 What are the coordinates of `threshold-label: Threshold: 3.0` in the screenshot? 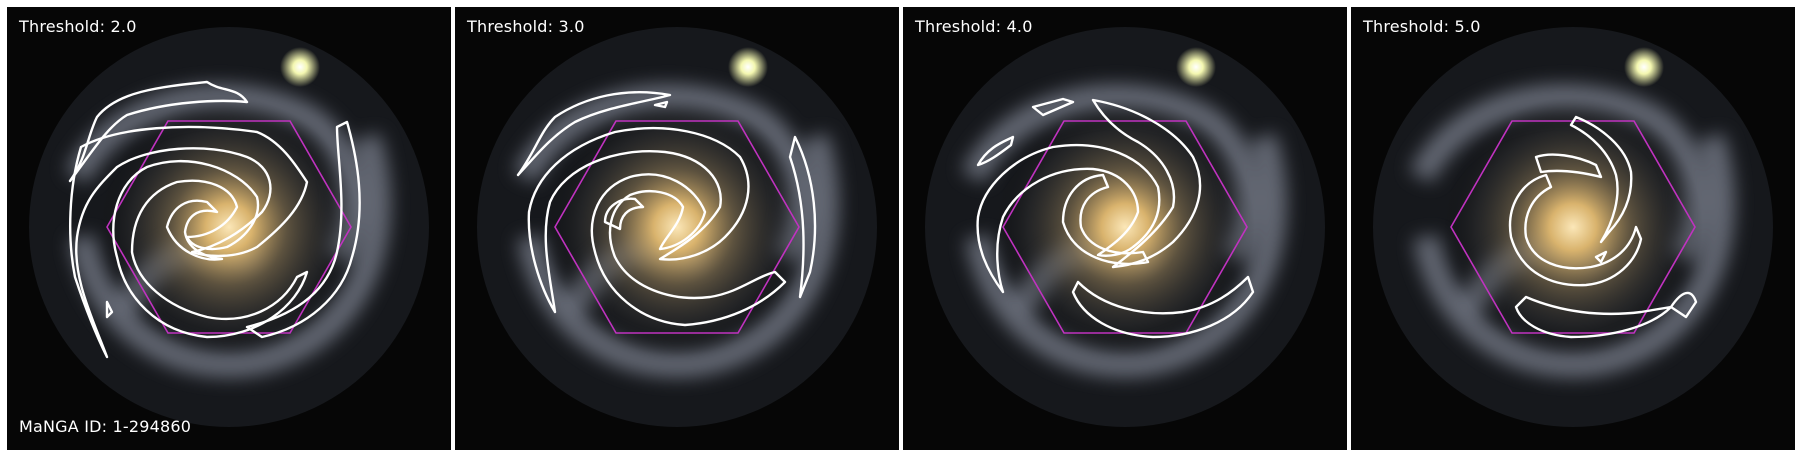 It's located at (526, 26).